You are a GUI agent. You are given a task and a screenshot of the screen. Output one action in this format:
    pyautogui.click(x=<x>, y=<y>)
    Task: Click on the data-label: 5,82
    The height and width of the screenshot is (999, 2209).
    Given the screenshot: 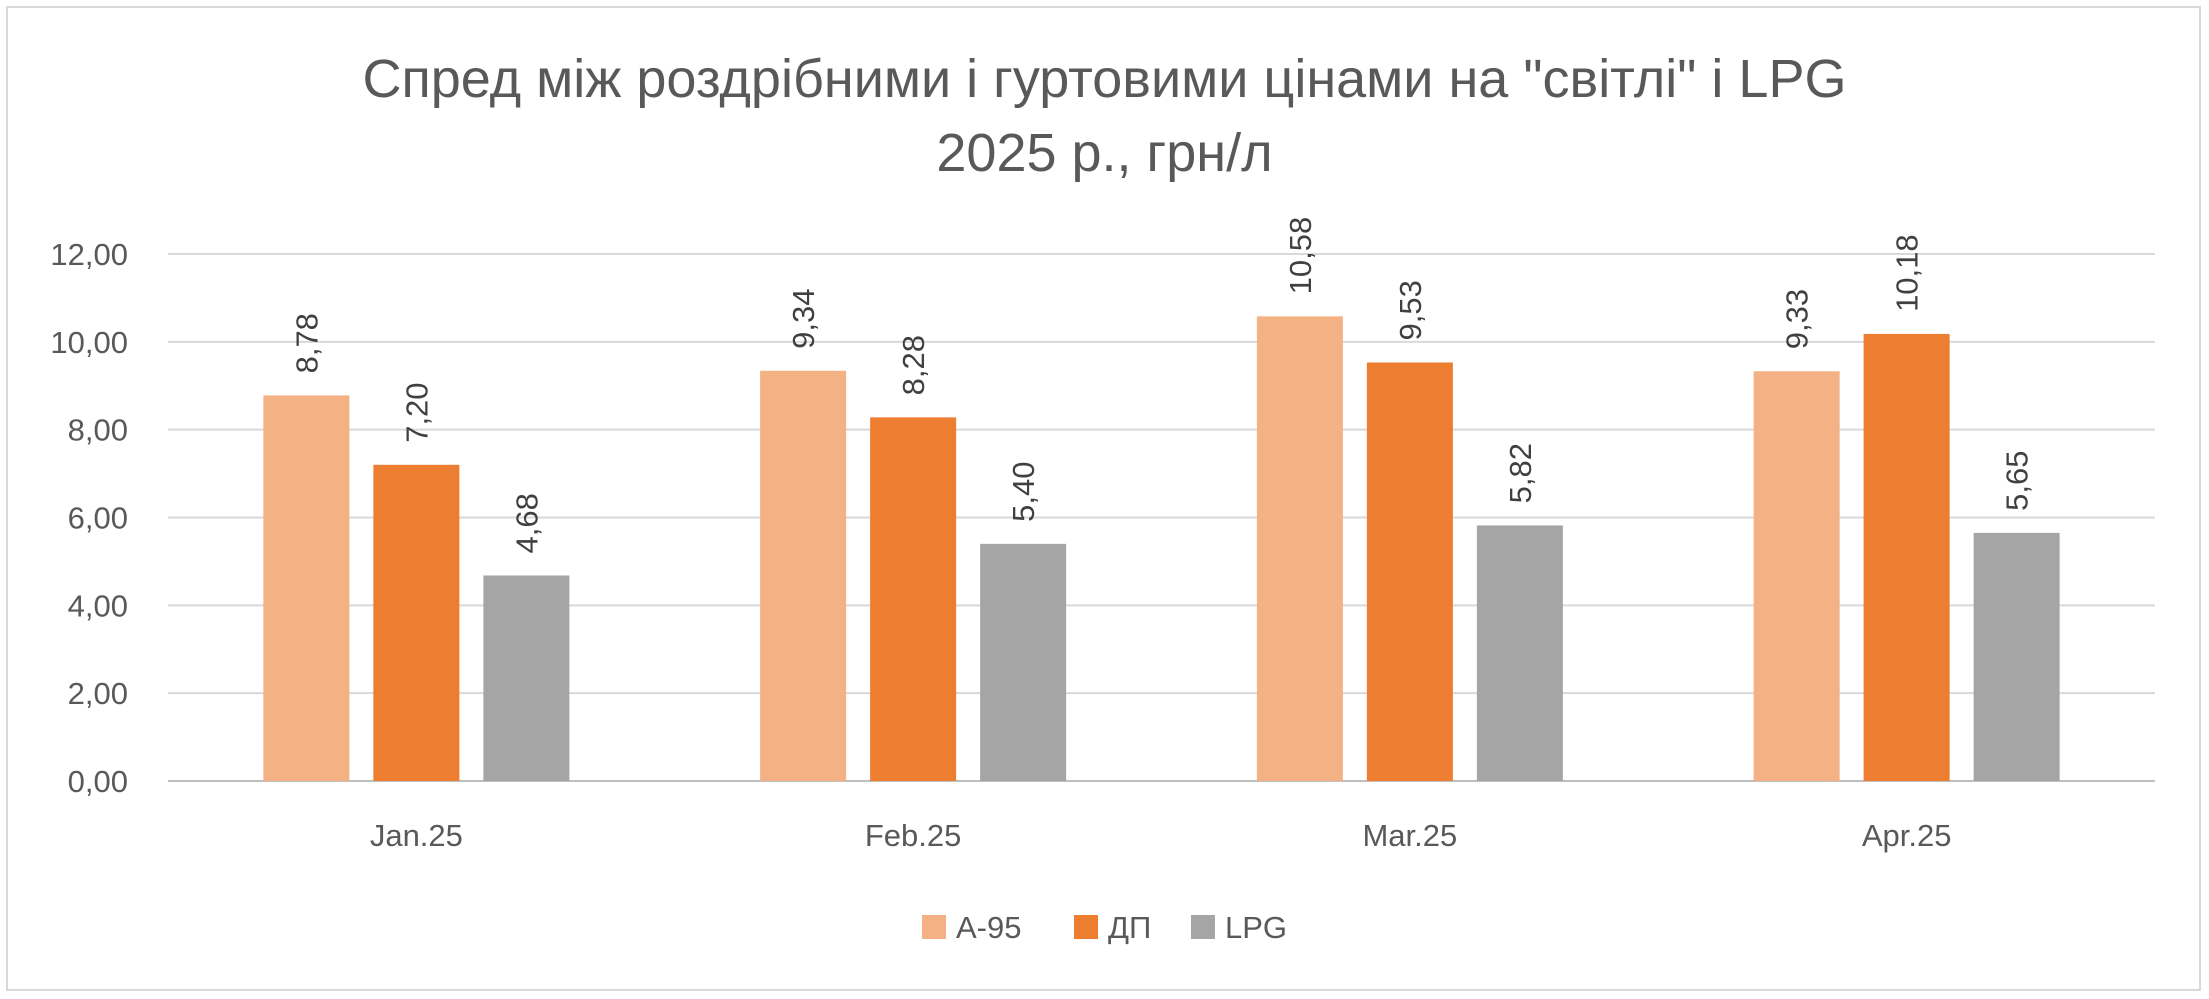 What is the action you would take?
    pyautogui.click(x=1520, y=473)
    